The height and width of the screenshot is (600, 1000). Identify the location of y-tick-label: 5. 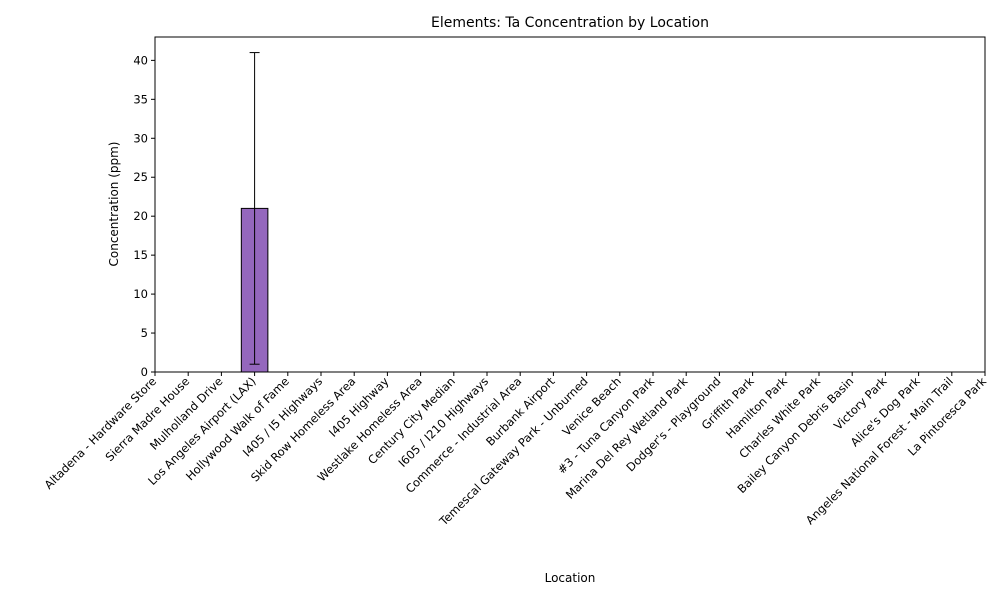
(144, 333).